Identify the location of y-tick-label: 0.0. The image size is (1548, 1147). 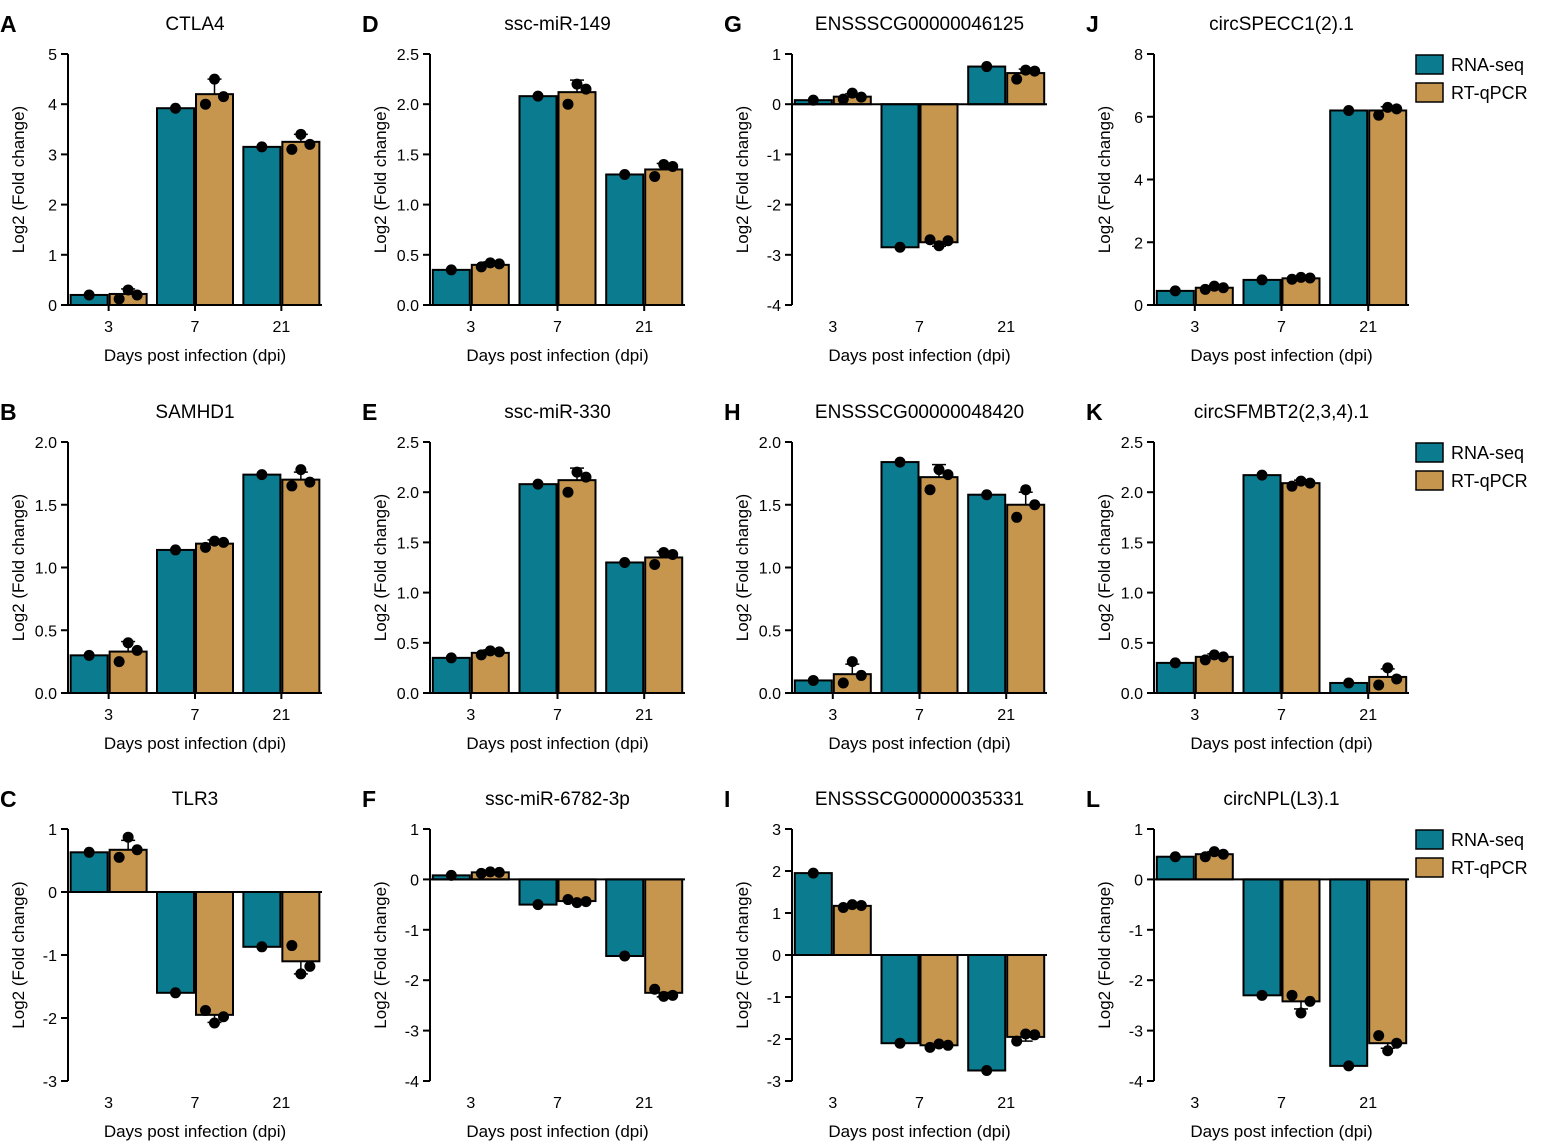
(770, 694).